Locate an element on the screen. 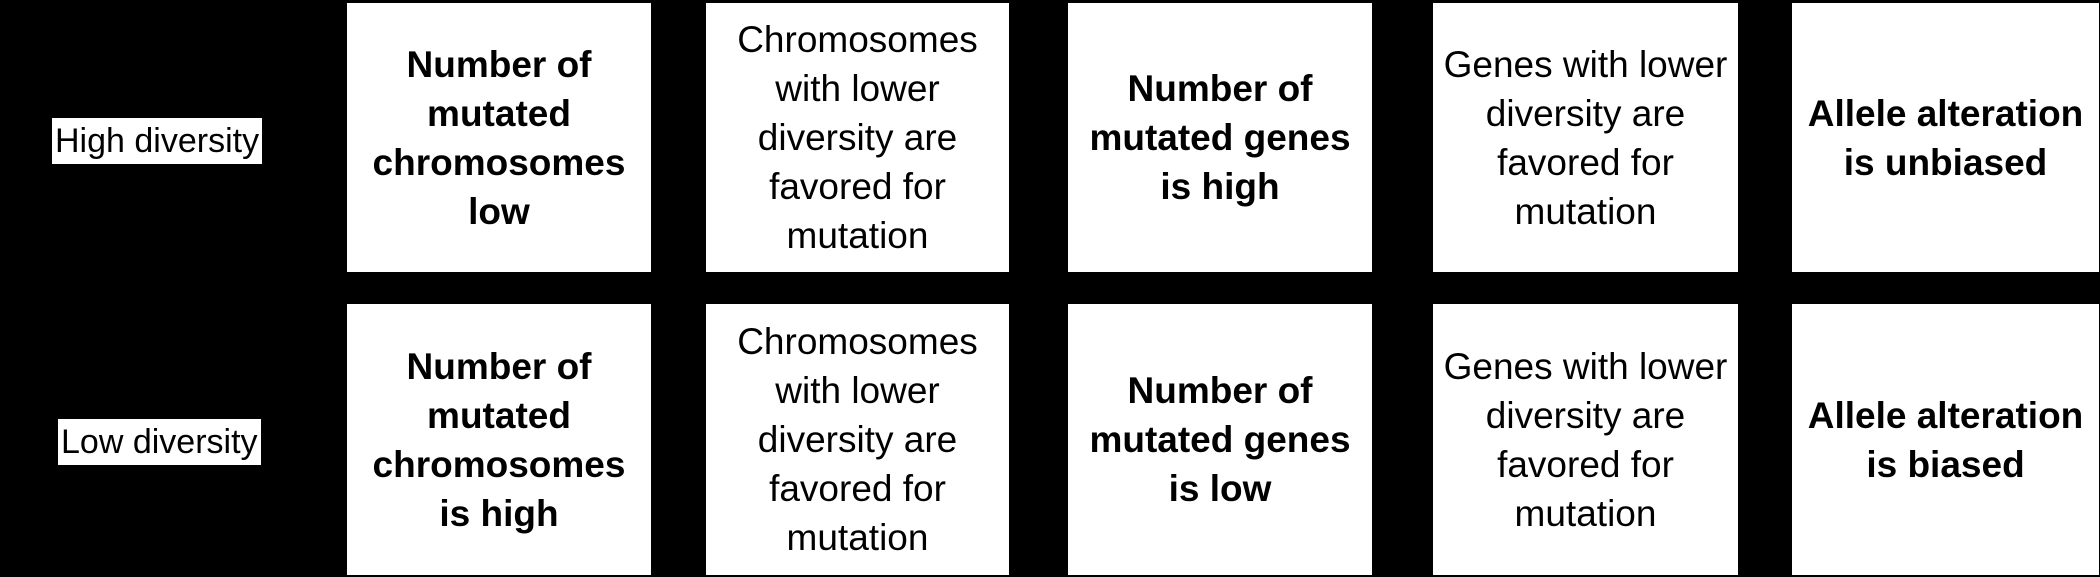  row-label-high-diversity: High diversity is located at coordinates (157, 141).